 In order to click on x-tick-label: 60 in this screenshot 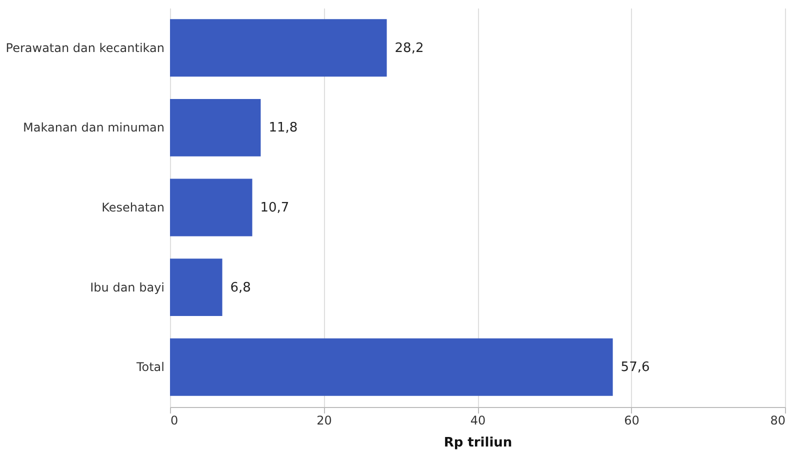, I will do `click(632, 421)`.